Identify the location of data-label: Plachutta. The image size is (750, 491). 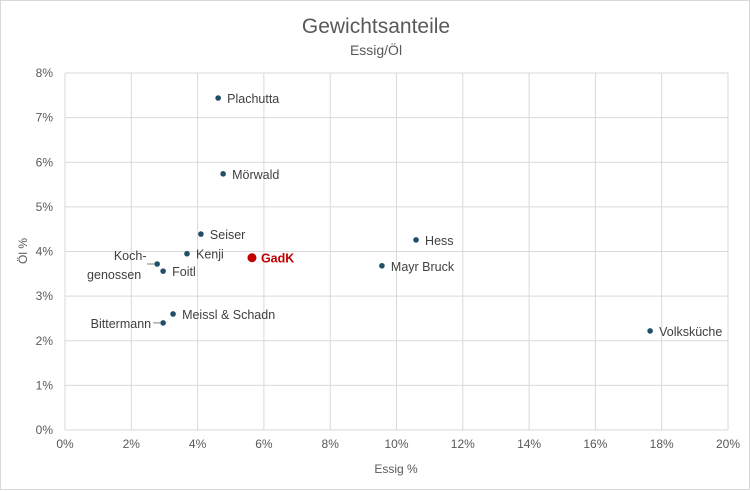
(253, 99).